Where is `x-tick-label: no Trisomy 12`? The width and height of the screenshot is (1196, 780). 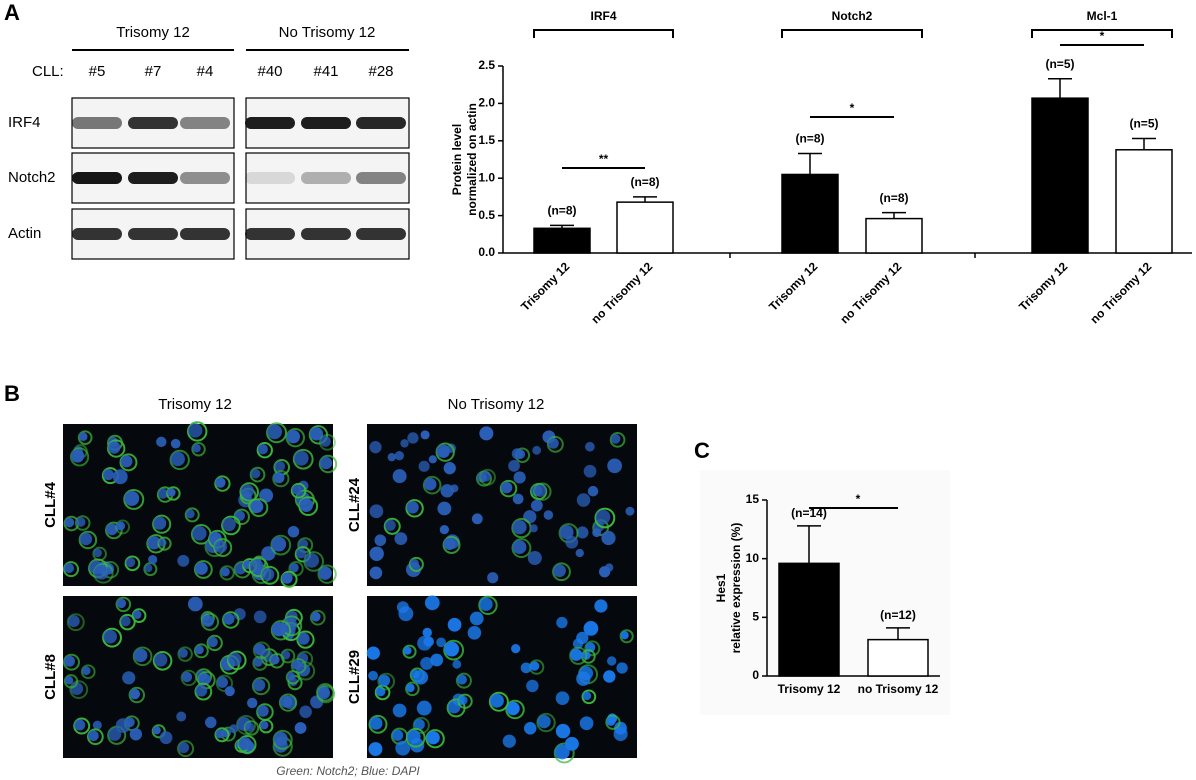 x-tick-label: no Trisomy 12 is located at coordinates (870, 292).